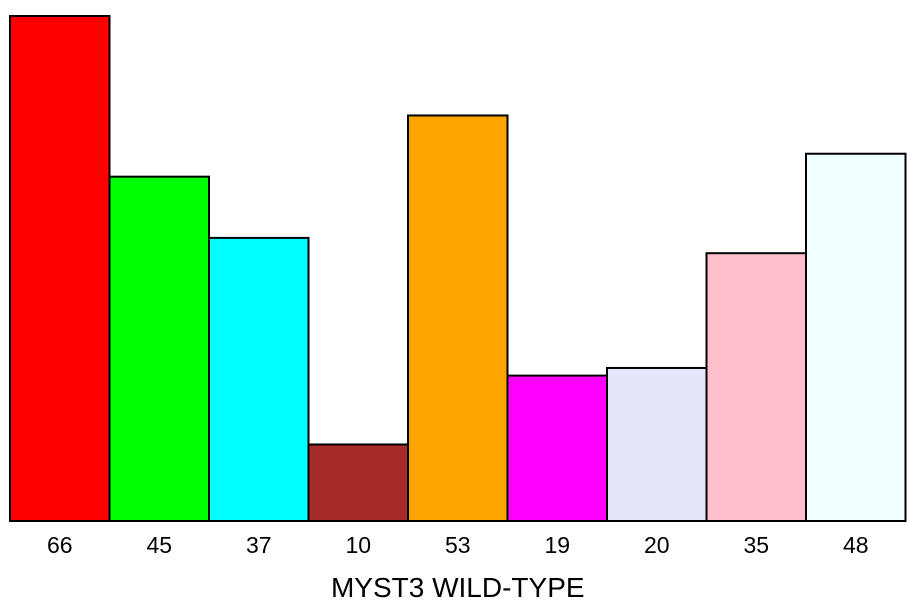  I want to click on x-tick-label: 19, so click(557, 545).